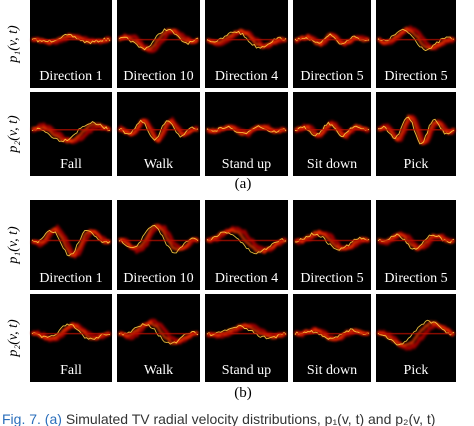 The image size is (474, 426). Describe the element at coordinates (53, 418) in the screenshot. I see `sub-label: (a)` at that location.